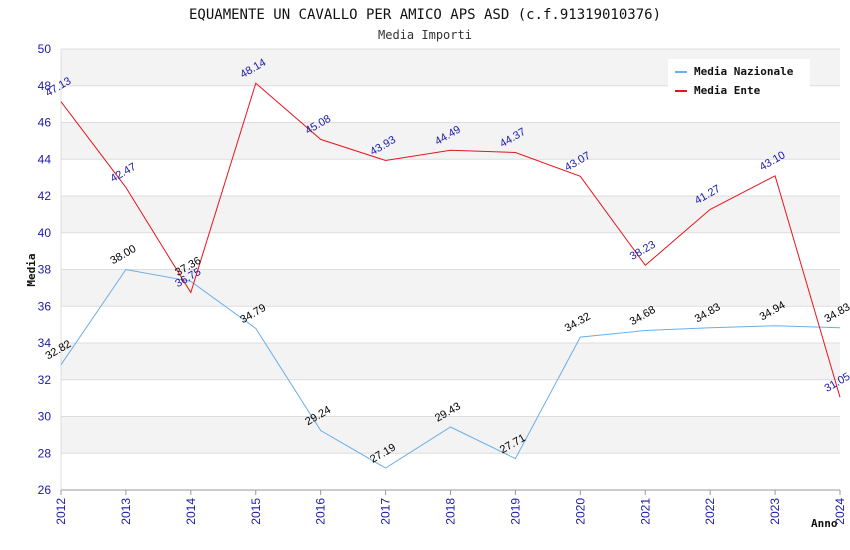  Describe the element at coordinates (775, 511) in the screenshot. I see `x-tick-label: 2023` at that location.